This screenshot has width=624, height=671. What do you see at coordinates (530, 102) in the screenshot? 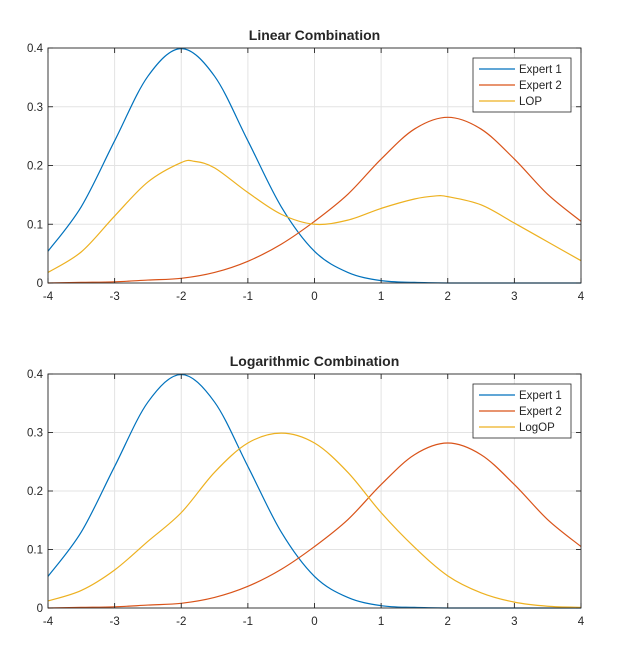
I see `legend-label: LOP` at bounding box center [530, 102].